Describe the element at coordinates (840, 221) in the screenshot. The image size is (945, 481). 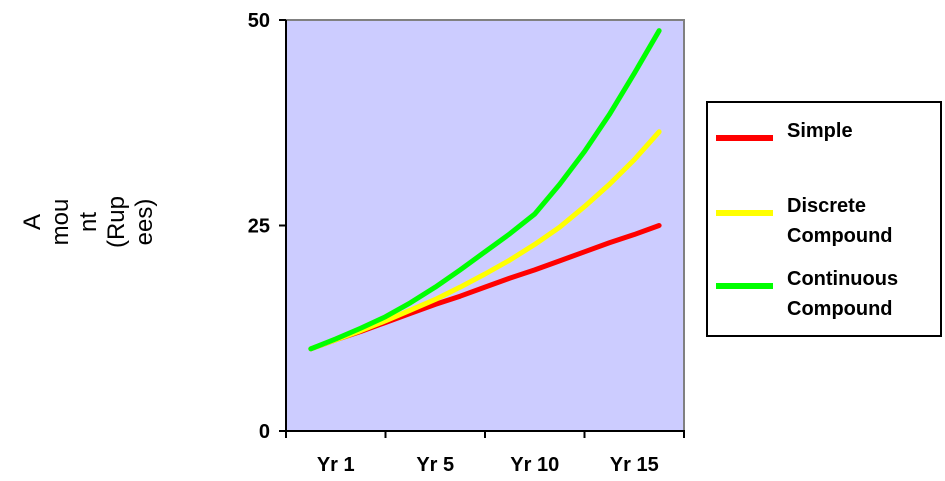
I see `legend-label-discrete-compound: Discrete Compound` at that location.